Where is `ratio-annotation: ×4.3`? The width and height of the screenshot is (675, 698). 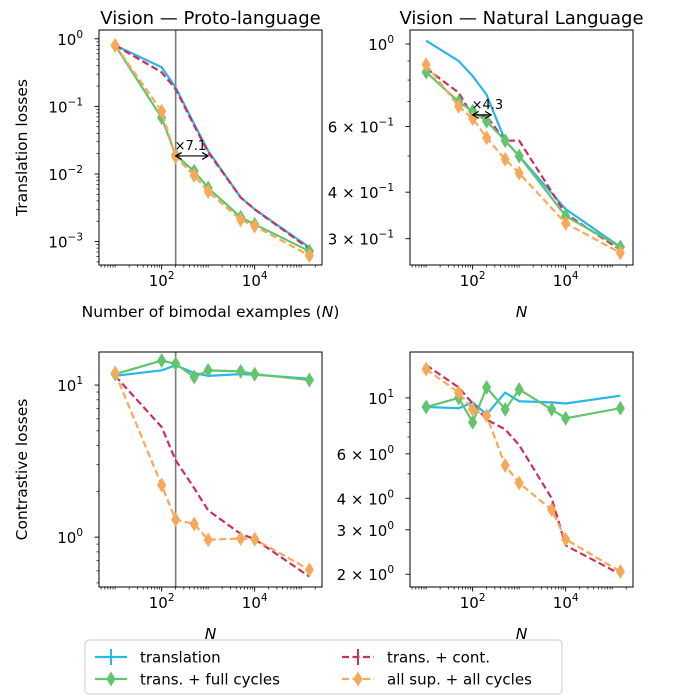
ratio-annotation: ×4.3 is located at coordinates (487, 108).